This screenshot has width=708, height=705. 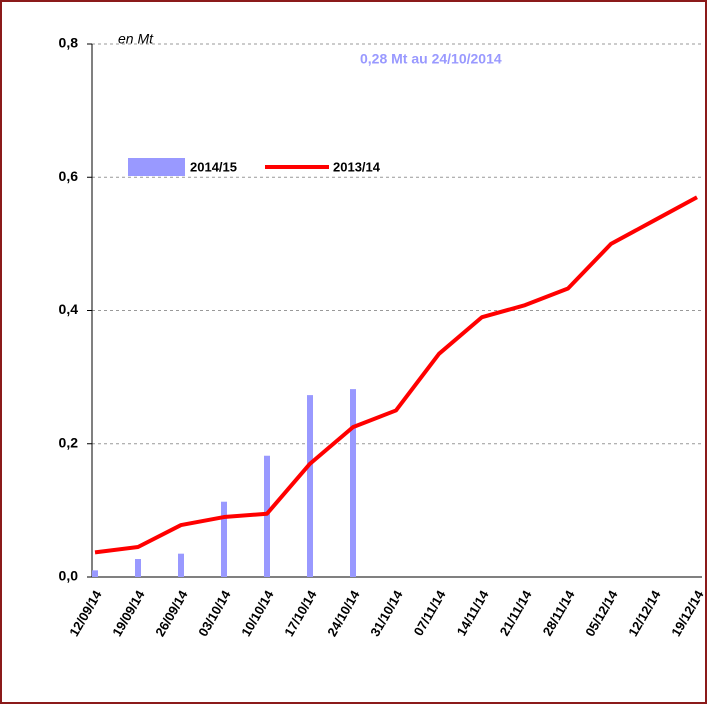 What do you see at coordinates (156, 167) in the screenshot?
I see `legend-swatch` at bounding box center [156, 167].